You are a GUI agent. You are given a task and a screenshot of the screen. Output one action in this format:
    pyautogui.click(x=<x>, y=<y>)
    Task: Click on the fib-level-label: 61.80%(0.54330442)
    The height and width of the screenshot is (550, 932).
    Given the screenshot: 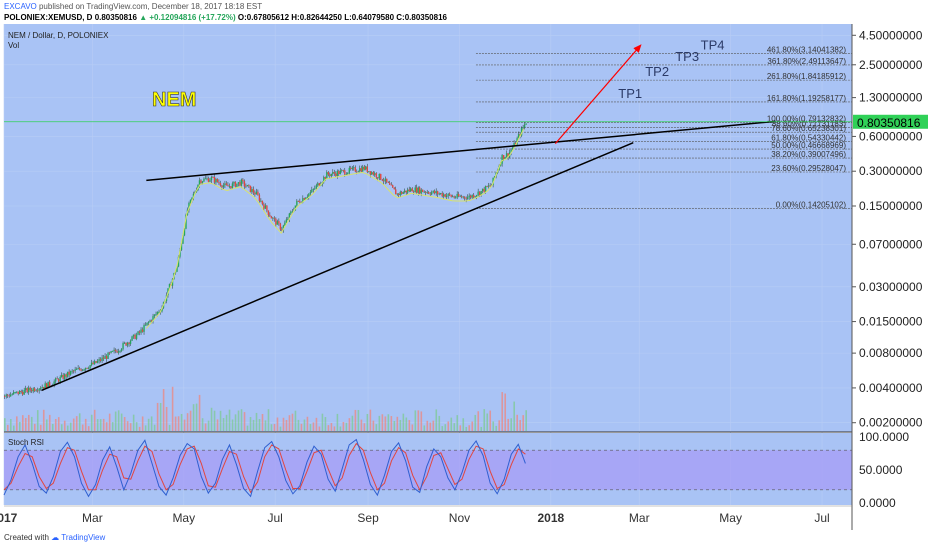 What is the action you would take?
    pyautogui.click(x=808, y=137)
    